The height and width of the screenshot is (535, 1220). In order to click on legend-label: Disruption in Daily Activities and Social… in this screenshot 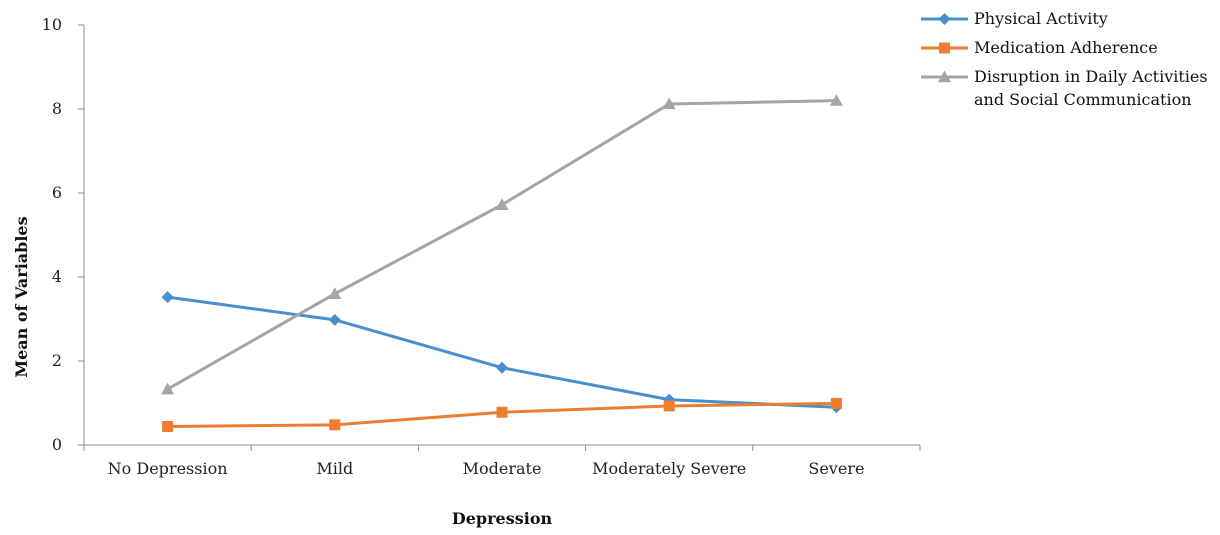, I will do `click(1091, 88)`.